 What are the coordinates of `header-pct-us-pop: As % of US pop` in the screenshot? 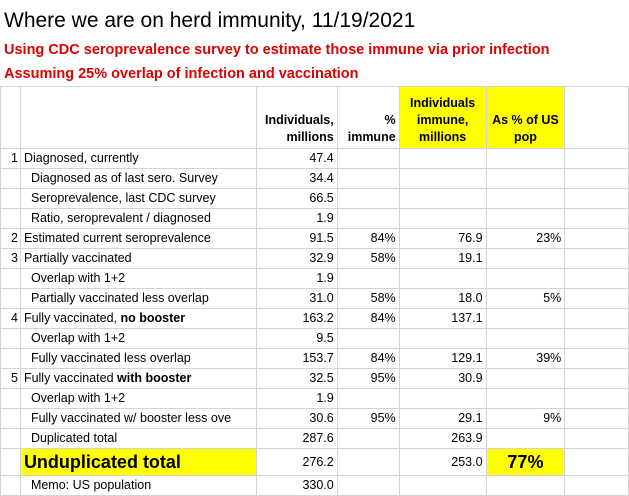 It's located at (525, 117).